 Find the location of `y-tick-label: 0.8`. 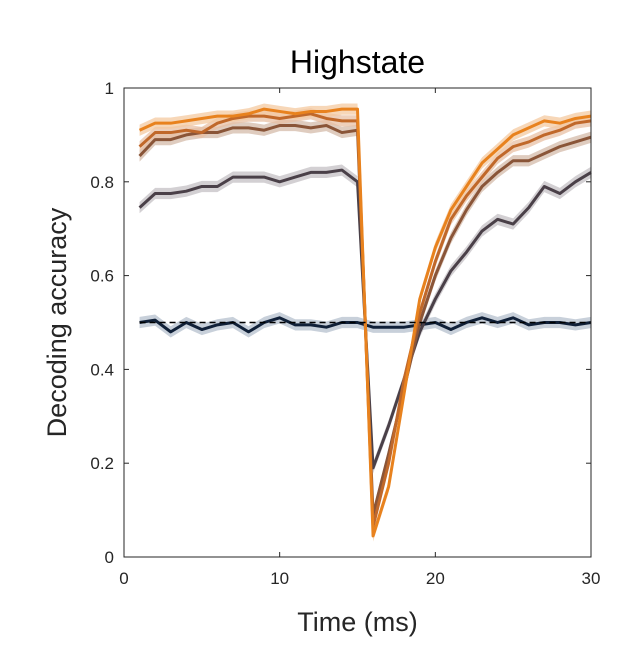

y-tick-label: 0.8 is located at coordinates (102, 182).